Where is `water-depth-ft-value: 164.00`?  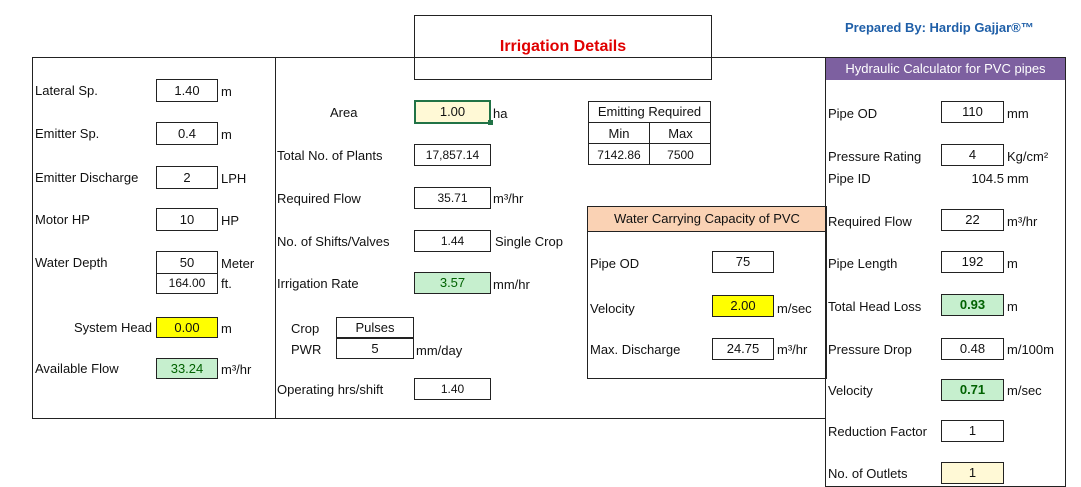
water-depth-ft-value: 164.00 is located at coordinates (187, 283).